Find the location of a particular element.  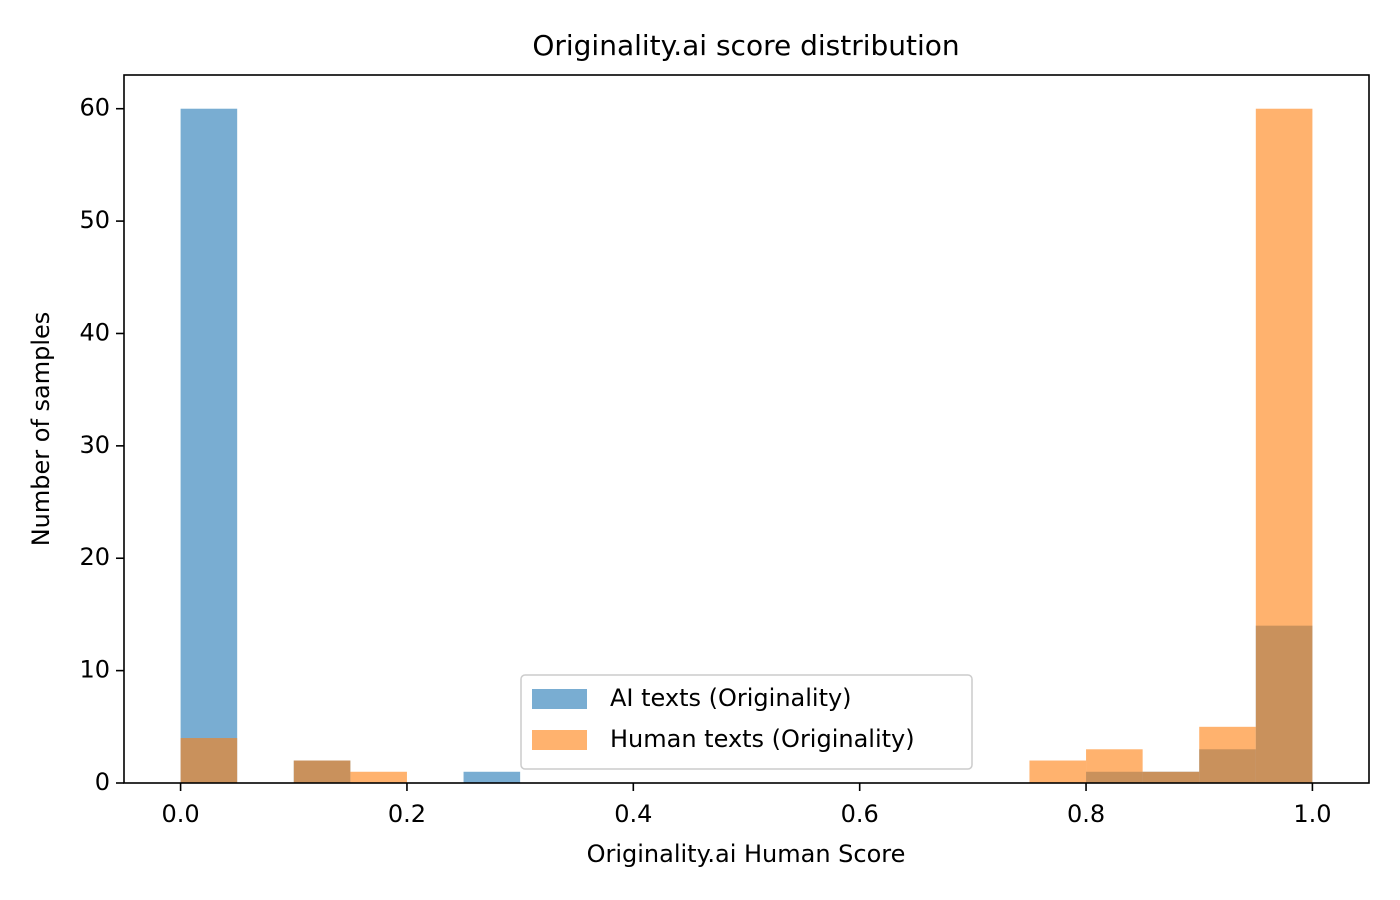

y-tick-label: 40 is located at coordinates (94, 332).